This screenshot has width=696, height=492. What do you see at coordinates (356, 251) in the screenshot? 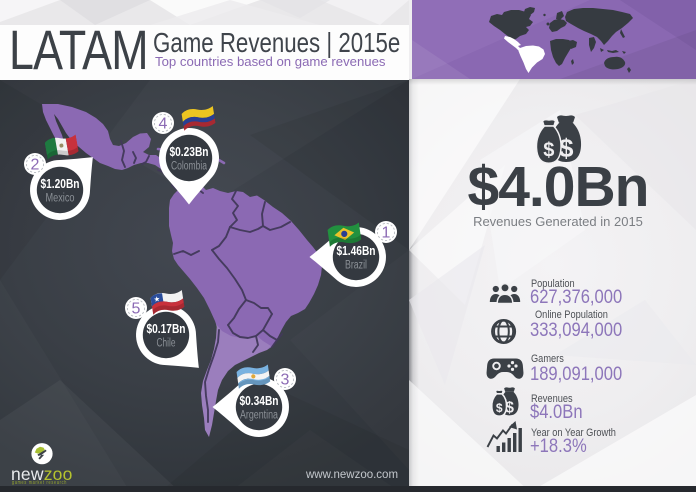
I see `svg-text: $1.46Bn` at bounding box center [356, 251].